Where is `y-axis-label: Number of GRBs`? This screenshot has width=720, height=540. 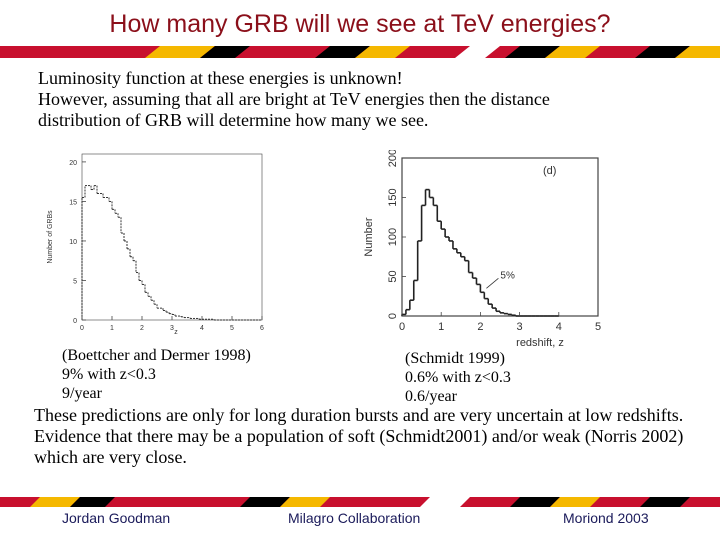
y-axis-label: Number of GRBs is located at coordinates (50, 237).